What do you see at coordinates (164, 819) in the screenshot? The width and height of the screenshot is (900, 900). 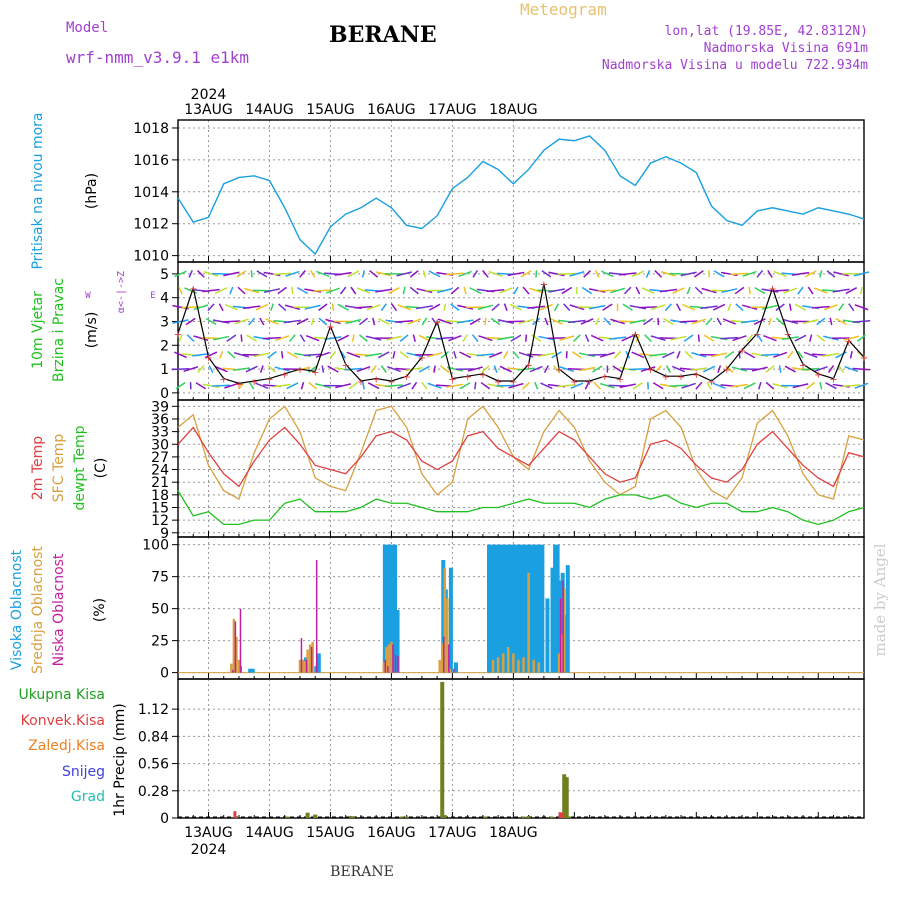 I see `y-tick-label: 0` at bounding box center [164, 819].